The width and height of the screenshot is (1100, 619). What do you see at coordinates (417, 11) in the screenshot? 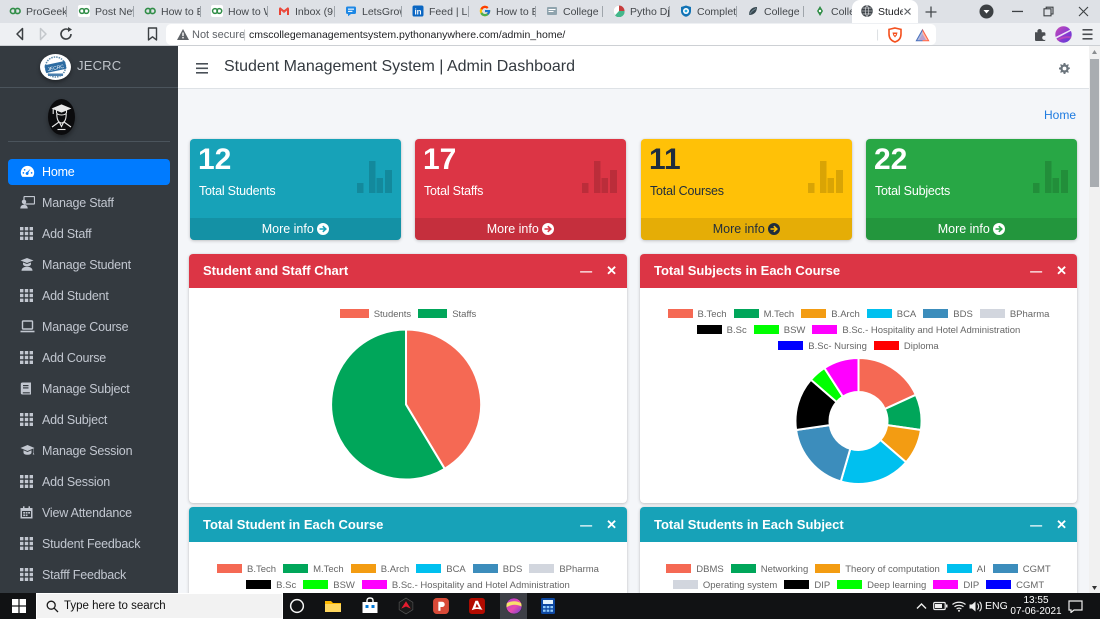
I see `svg-text: in` at bounding box center [417, 11].